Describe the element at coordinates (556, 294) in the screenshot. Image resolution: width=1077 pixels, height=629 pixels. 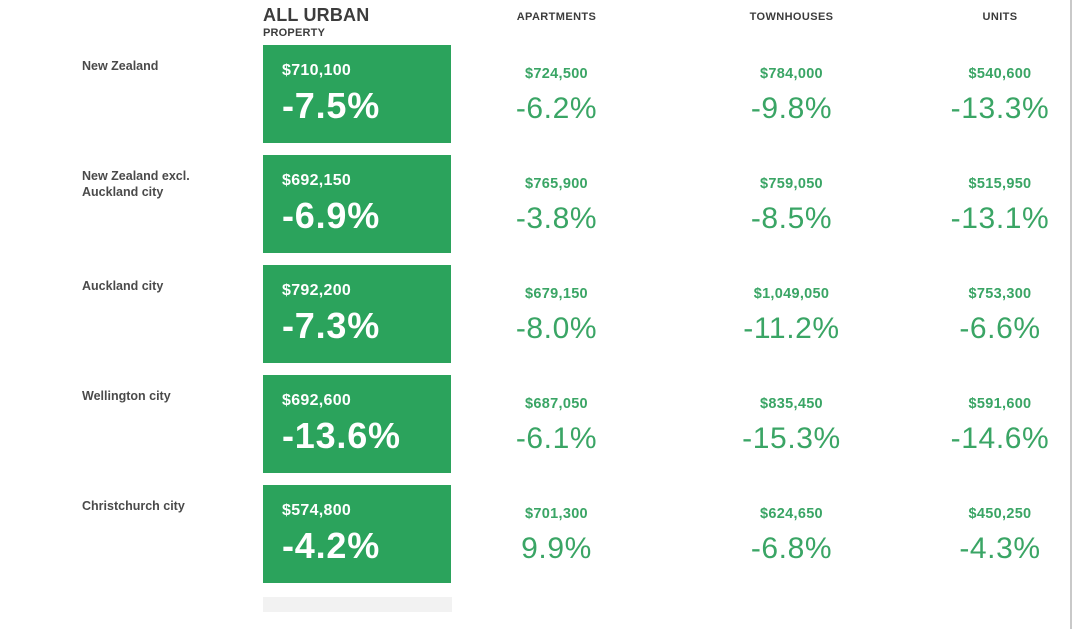
I see `price-value: $679,150` at that location.